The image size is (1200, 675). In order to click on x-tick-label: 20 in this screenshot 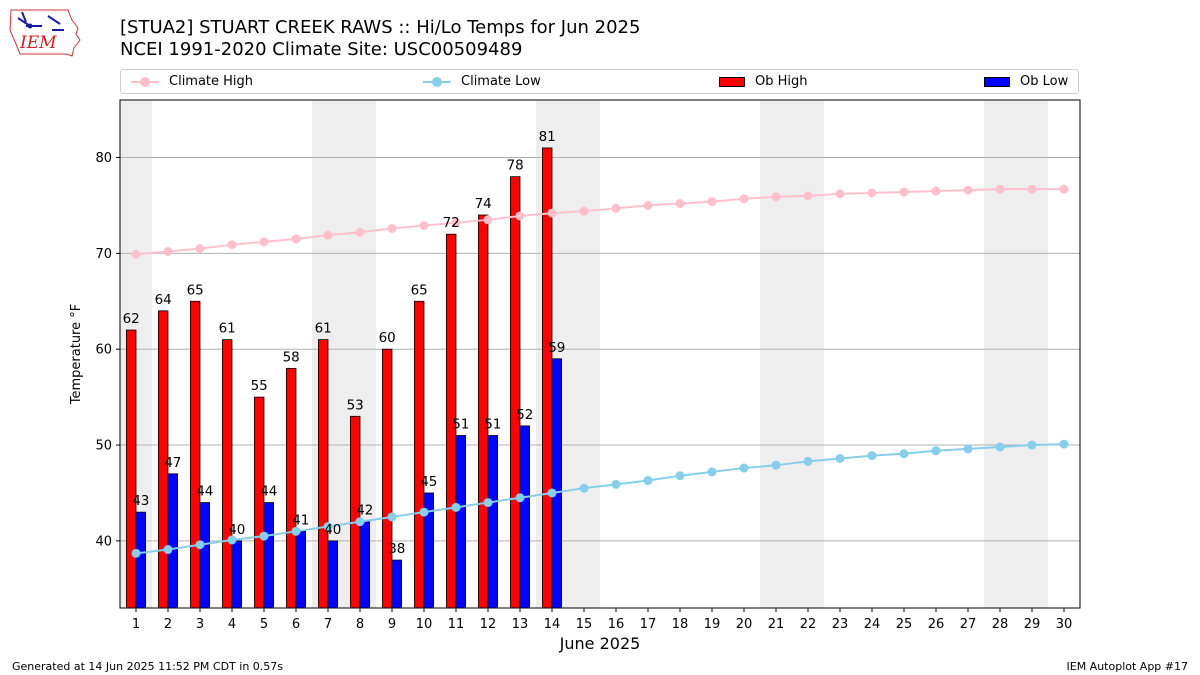, I will do `click(744, 624)`.